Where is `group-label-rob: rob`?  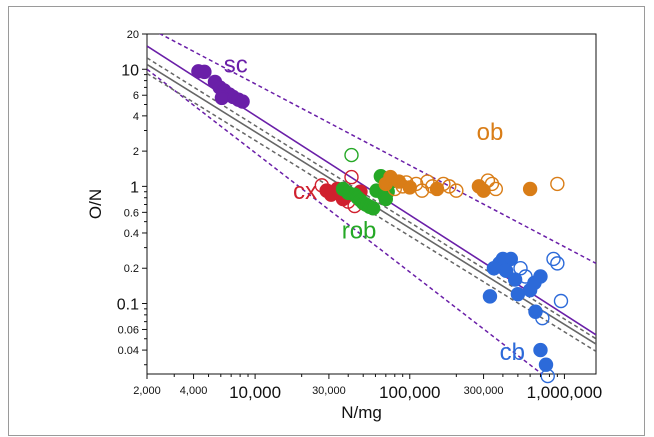
group-label-rob: rob is located at coordinates (359, 230).